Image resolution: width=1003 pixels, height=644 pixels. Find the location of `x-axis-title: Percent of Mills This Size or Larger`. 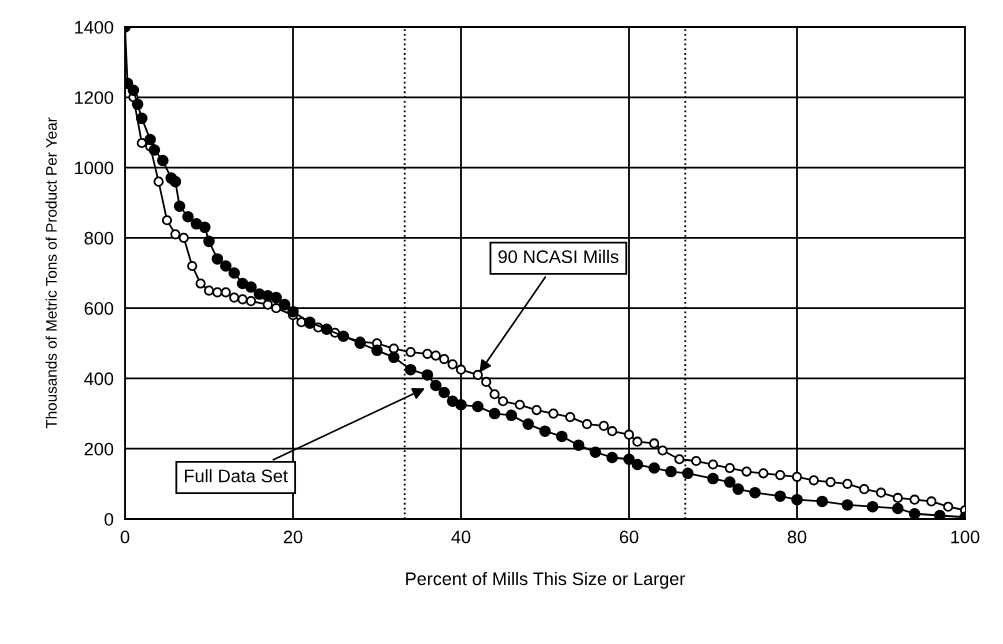

x-axis-title: Percent of Mills This Size or Larger is located at coordinates (546, 580).